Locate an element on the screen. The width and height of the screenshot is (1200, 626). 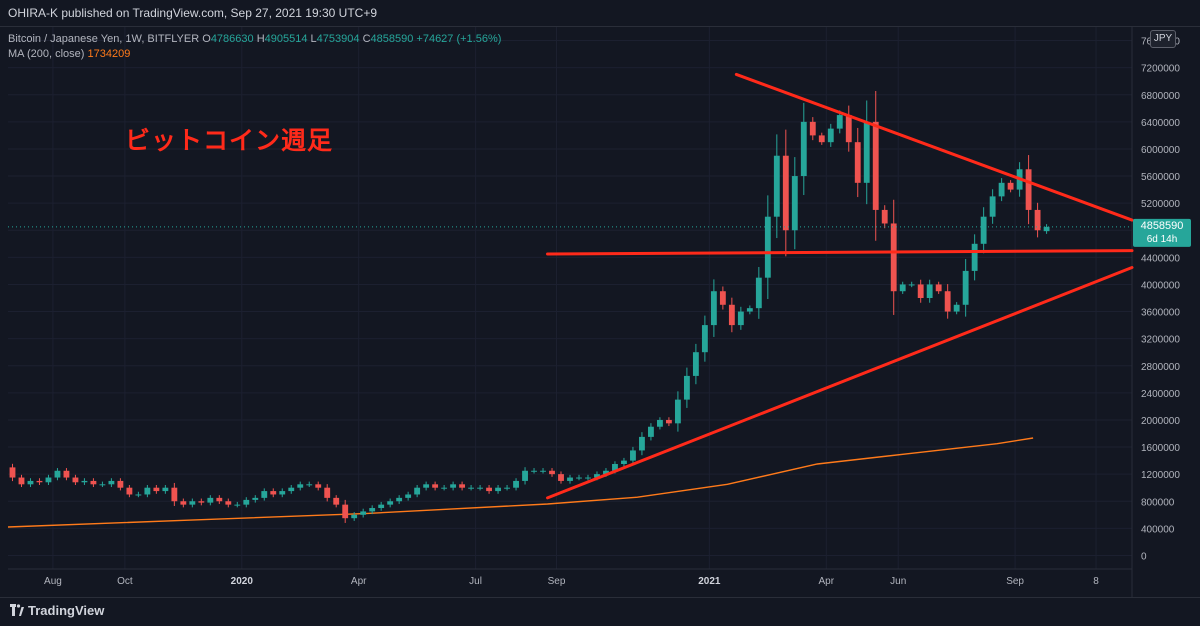
y-tick-label: 400000 is located at coordinates (1158, 529).